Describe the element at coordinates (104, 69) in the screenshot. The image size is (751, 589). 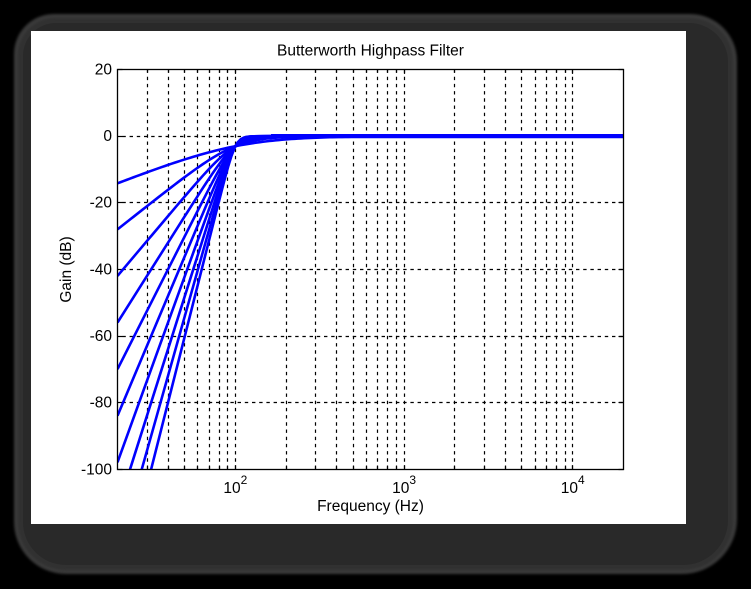
I see `svg-text: 20` at that location.